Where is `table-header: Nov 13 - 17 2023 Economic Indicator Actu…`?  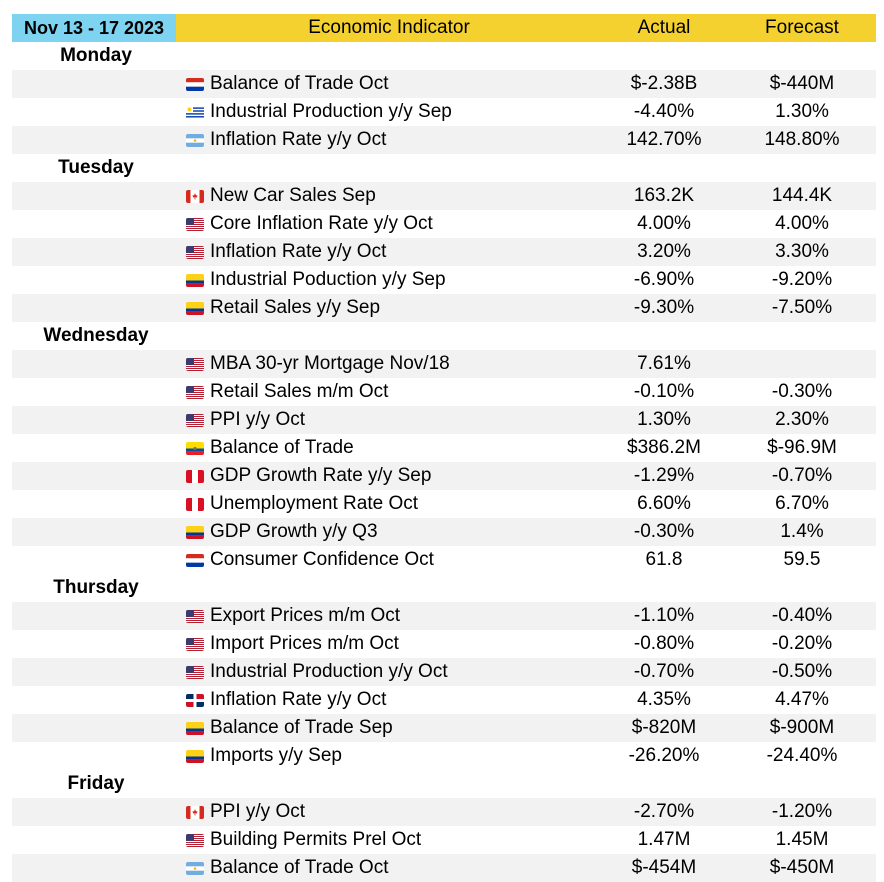
table-header: Nov 13 - 17 2023 Economic Indicator Actu… is located at coordinates (444, 28).